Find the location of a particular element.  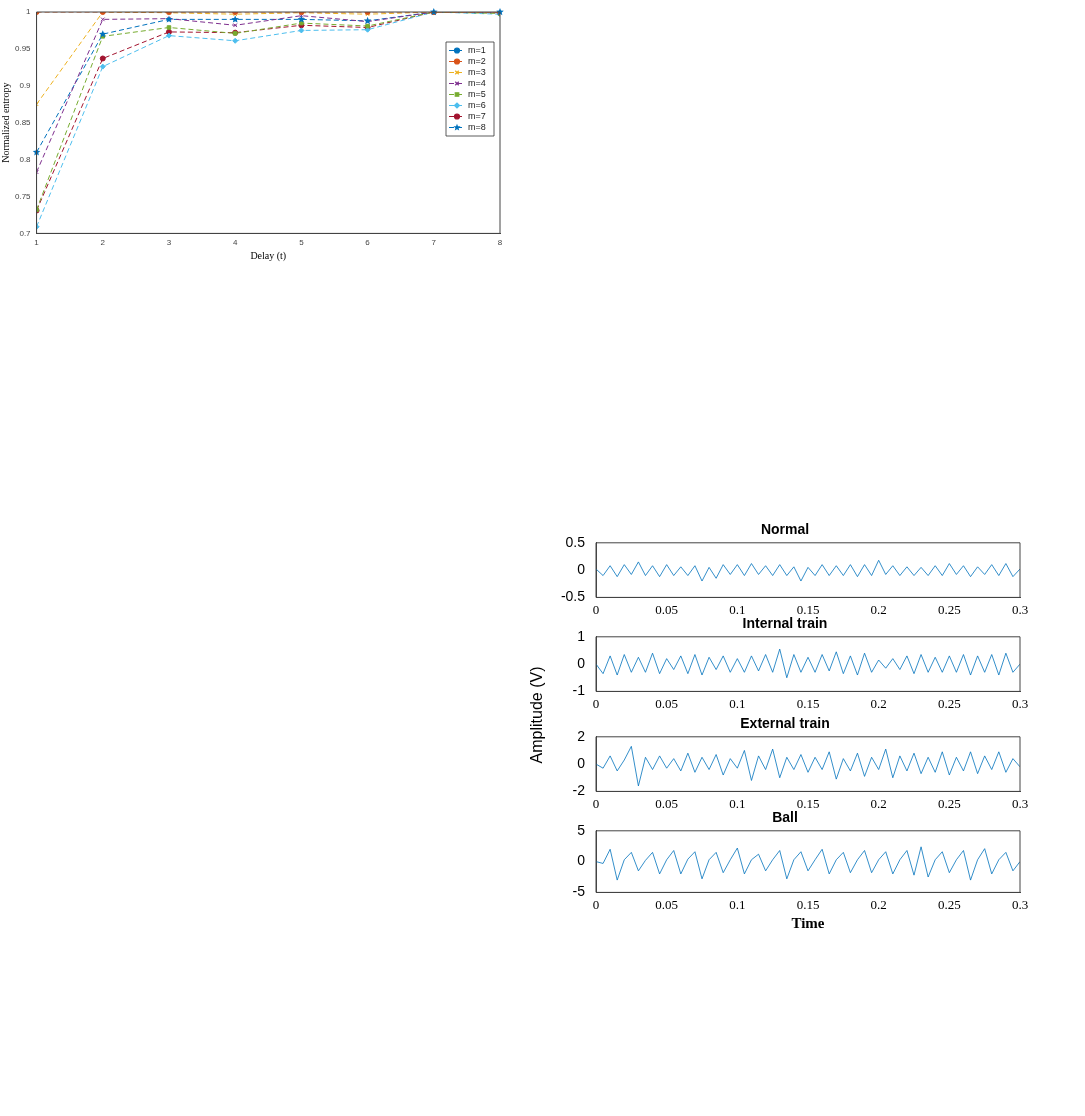

chart-title: Normal is located at coordinates (785, 529).